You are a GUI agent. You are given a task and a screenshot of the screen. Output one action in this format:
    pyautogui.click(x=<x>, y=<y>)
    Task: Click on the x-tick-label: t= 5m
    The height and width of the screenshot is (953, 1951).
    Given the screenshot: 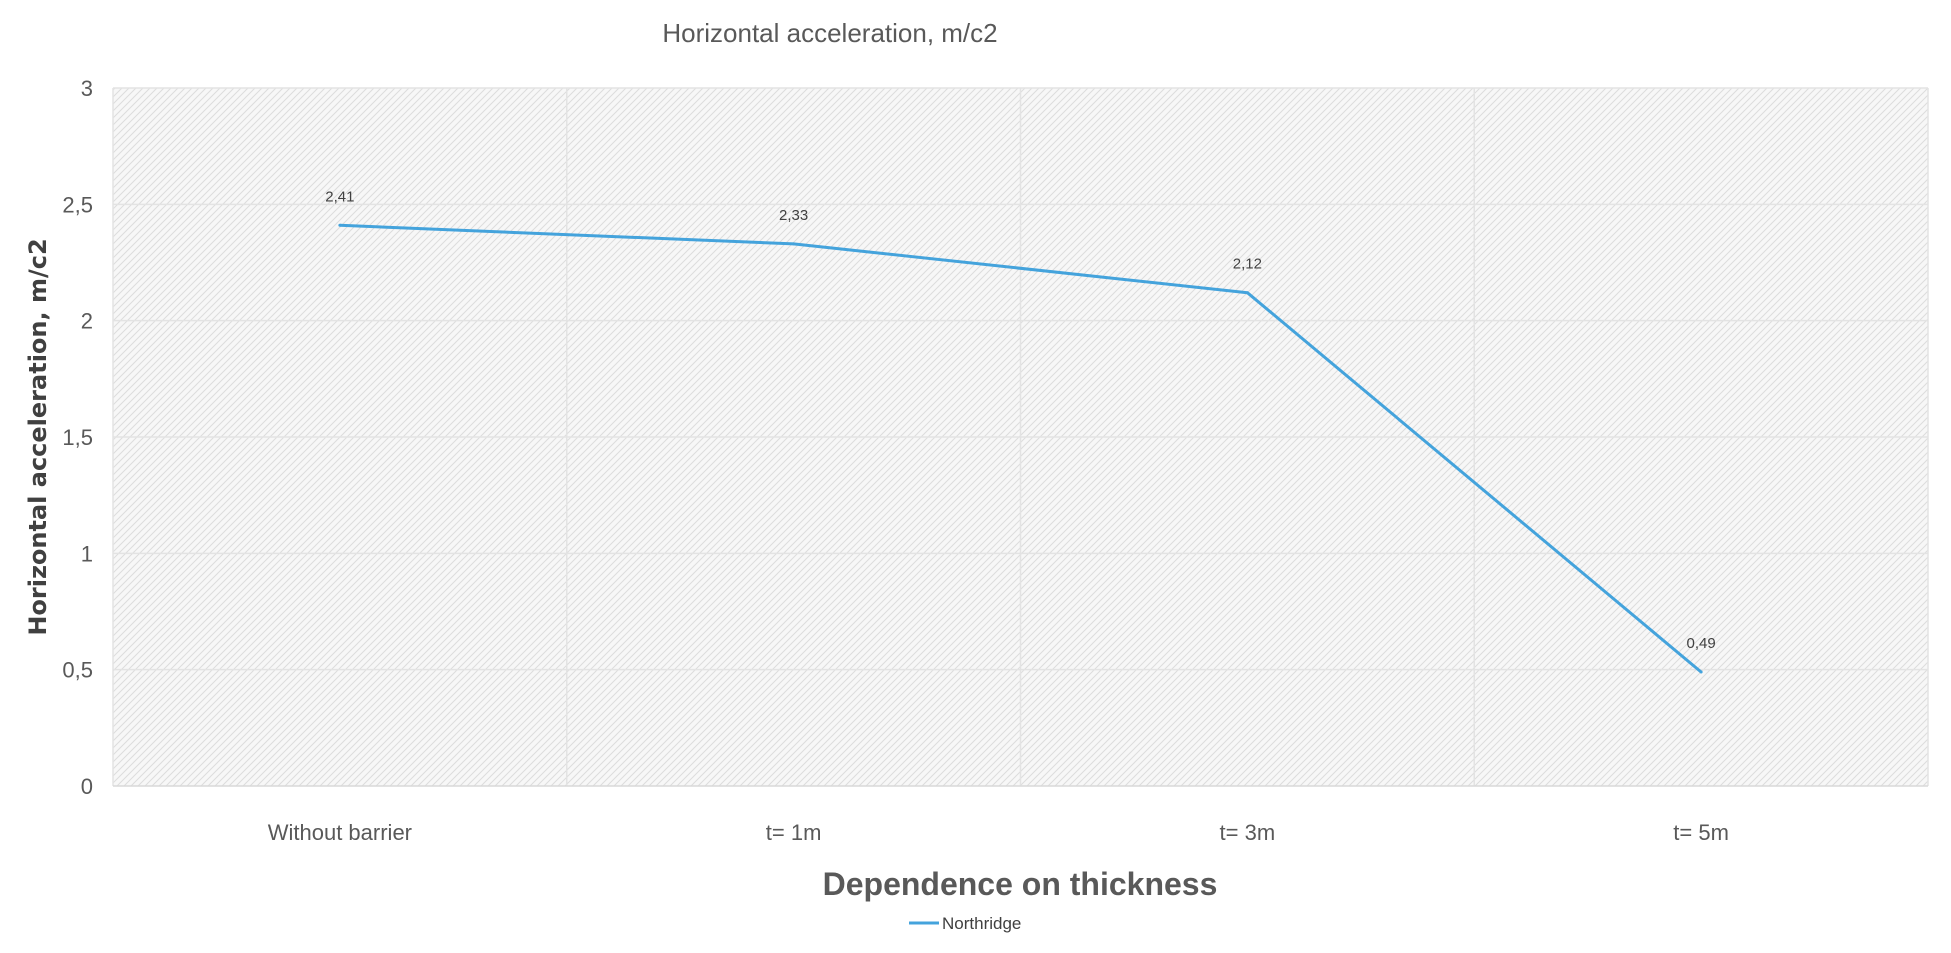 What is the action you would take?
    pyautogui.click(x=1701, y=832)
    